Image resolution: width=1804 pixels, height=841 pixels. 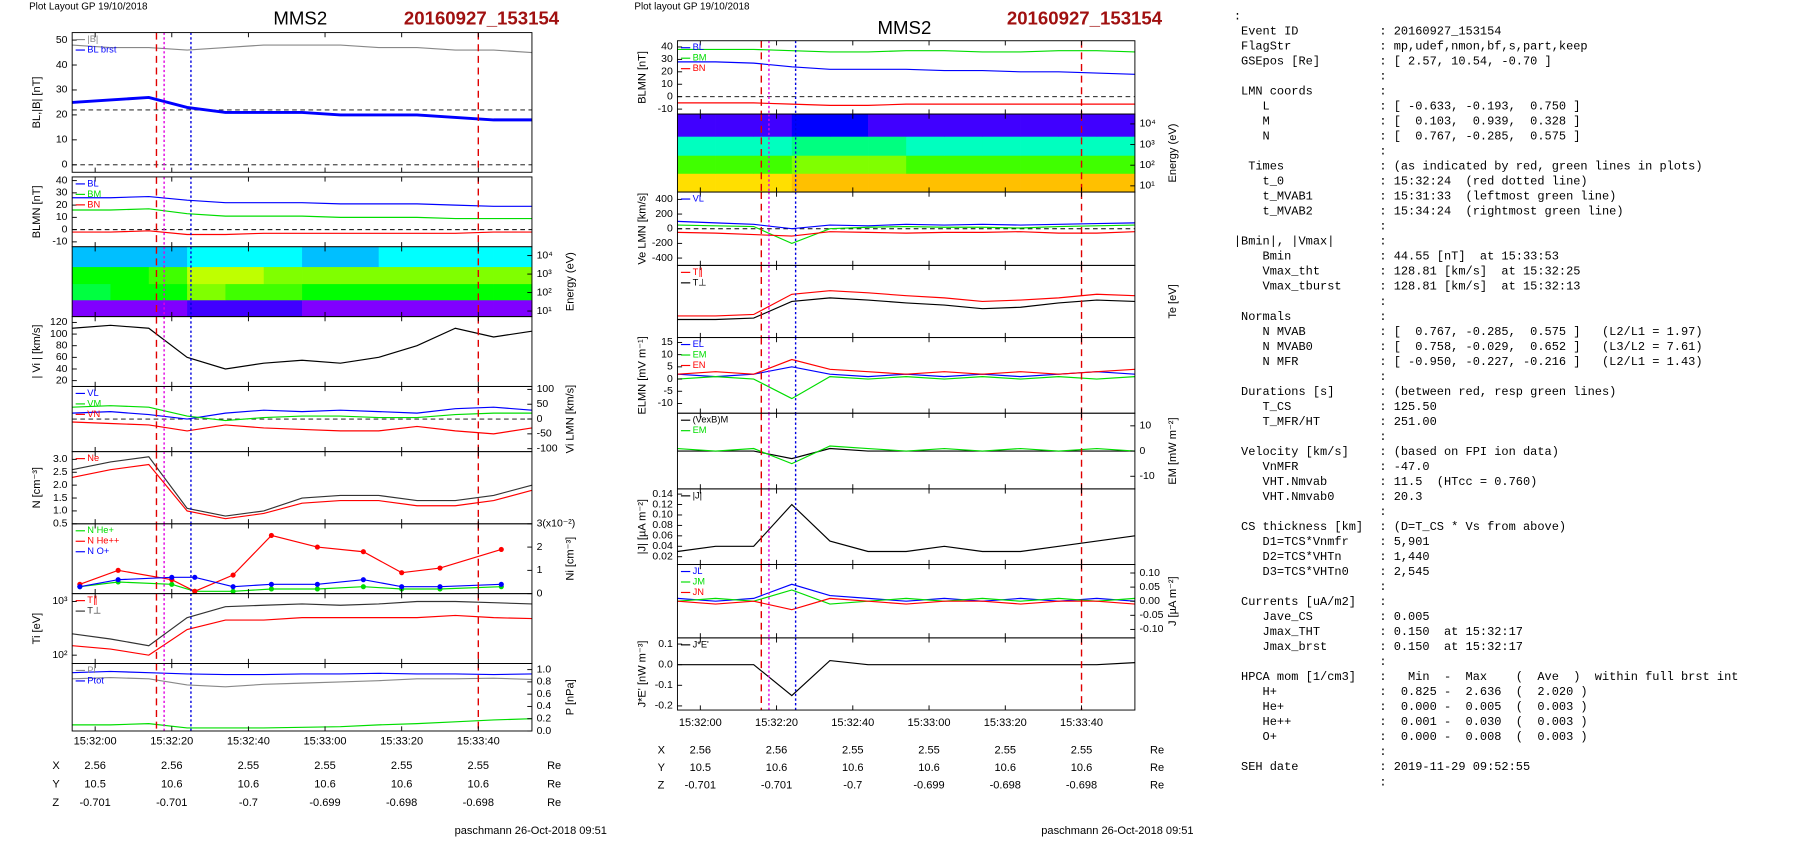 What do you see at coordinates (699, 581) in the screenshot?
I see `legend-label: JM` at bounding box center [699, 581].